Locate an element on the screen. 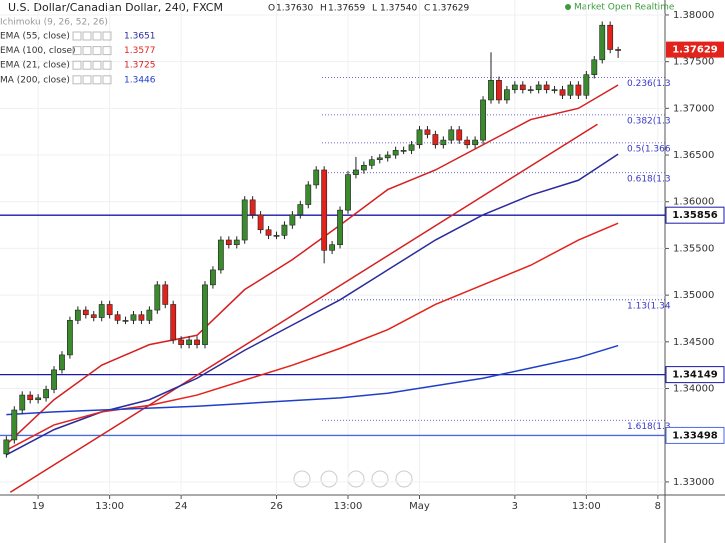 This screenshot has width=725, height=543. x-tick-label: May is located at coordinates (419, 506).